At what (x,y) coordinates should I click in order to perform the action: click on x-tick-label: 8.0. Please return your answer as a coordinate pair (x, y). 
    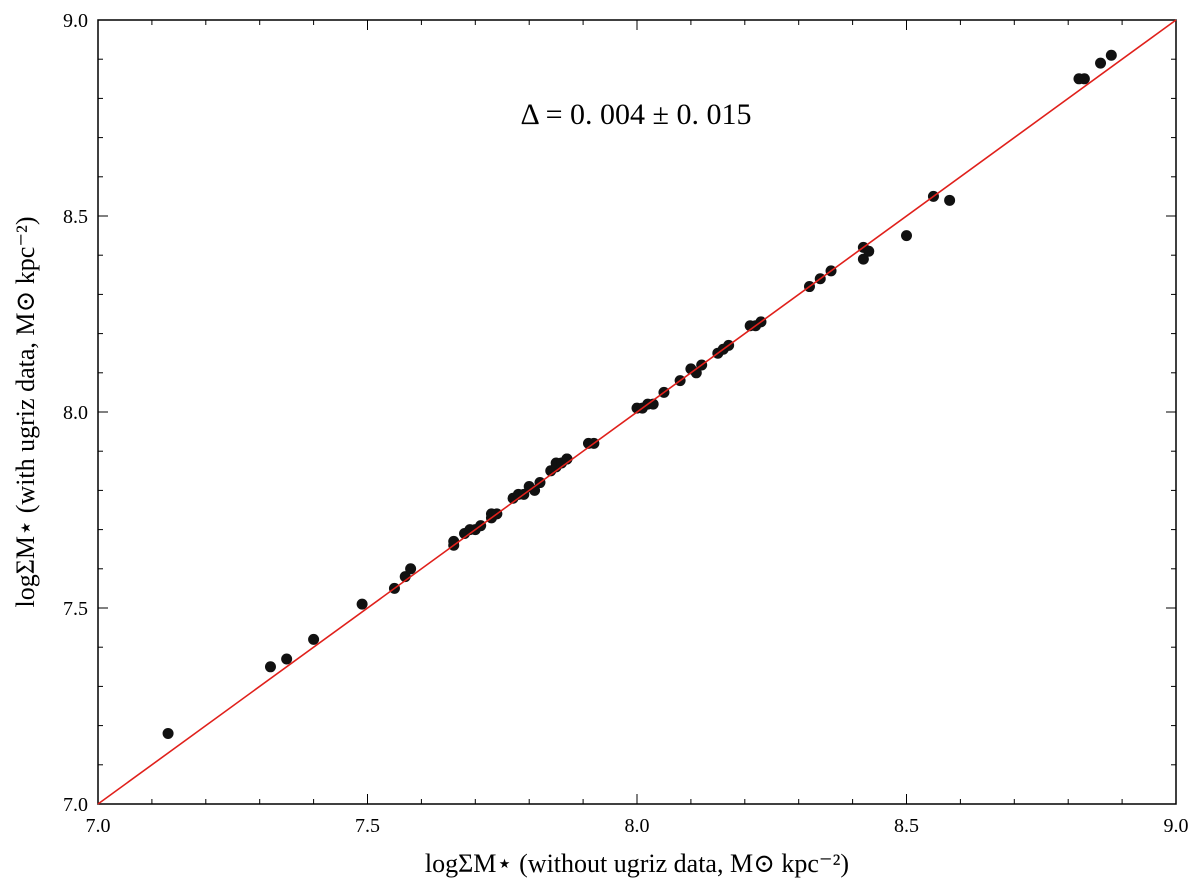
    Looking at the image, I should click on (637, 826).